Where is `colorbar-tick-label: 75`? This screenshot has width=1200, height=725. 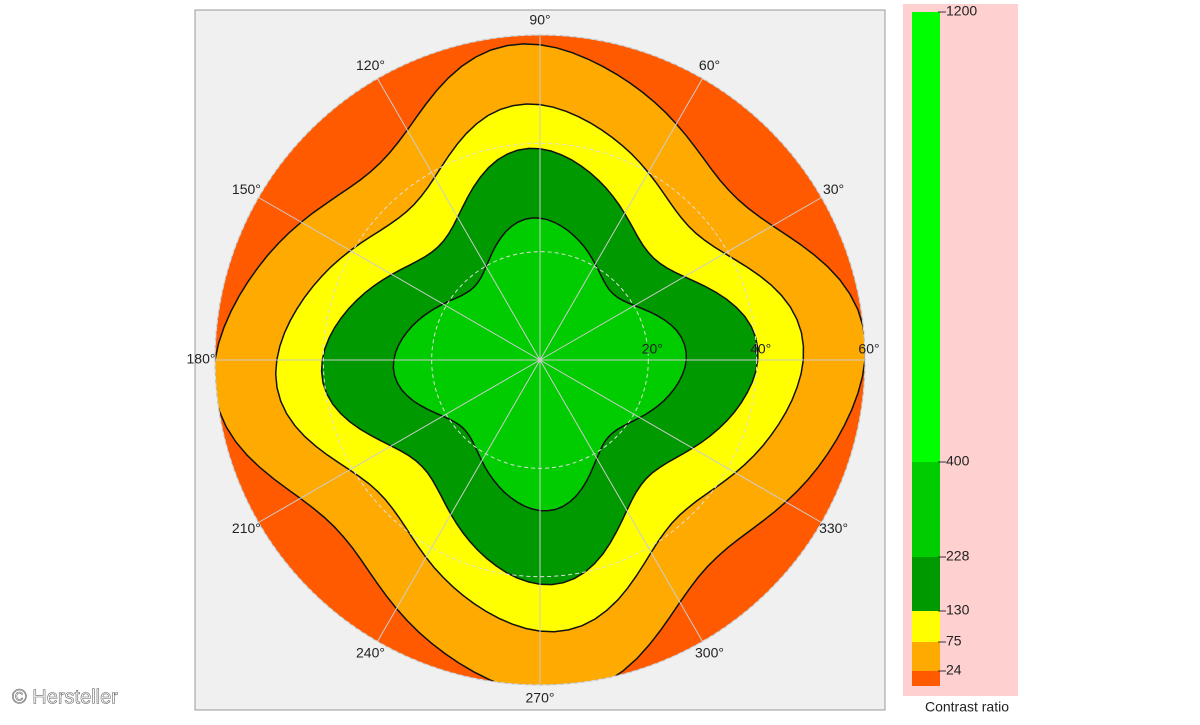
colorbar-tick-label: 75 is located at coordinates (954, 641).